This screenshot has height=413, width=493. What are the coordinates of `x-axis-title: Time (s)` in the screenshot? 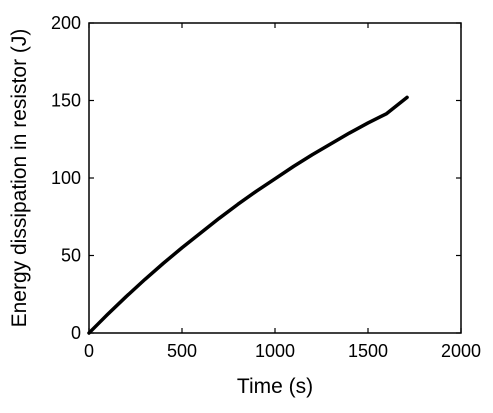 It's located at (275, 386).